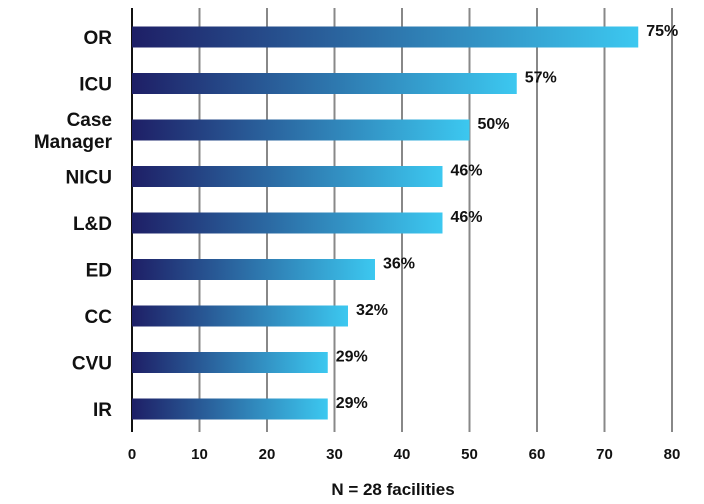 This screenshot has height=504, width=704. What do you see at coordinates (102, 410) in the screenshot?
I see `category-label: IR` at bounding box center [102, 410].